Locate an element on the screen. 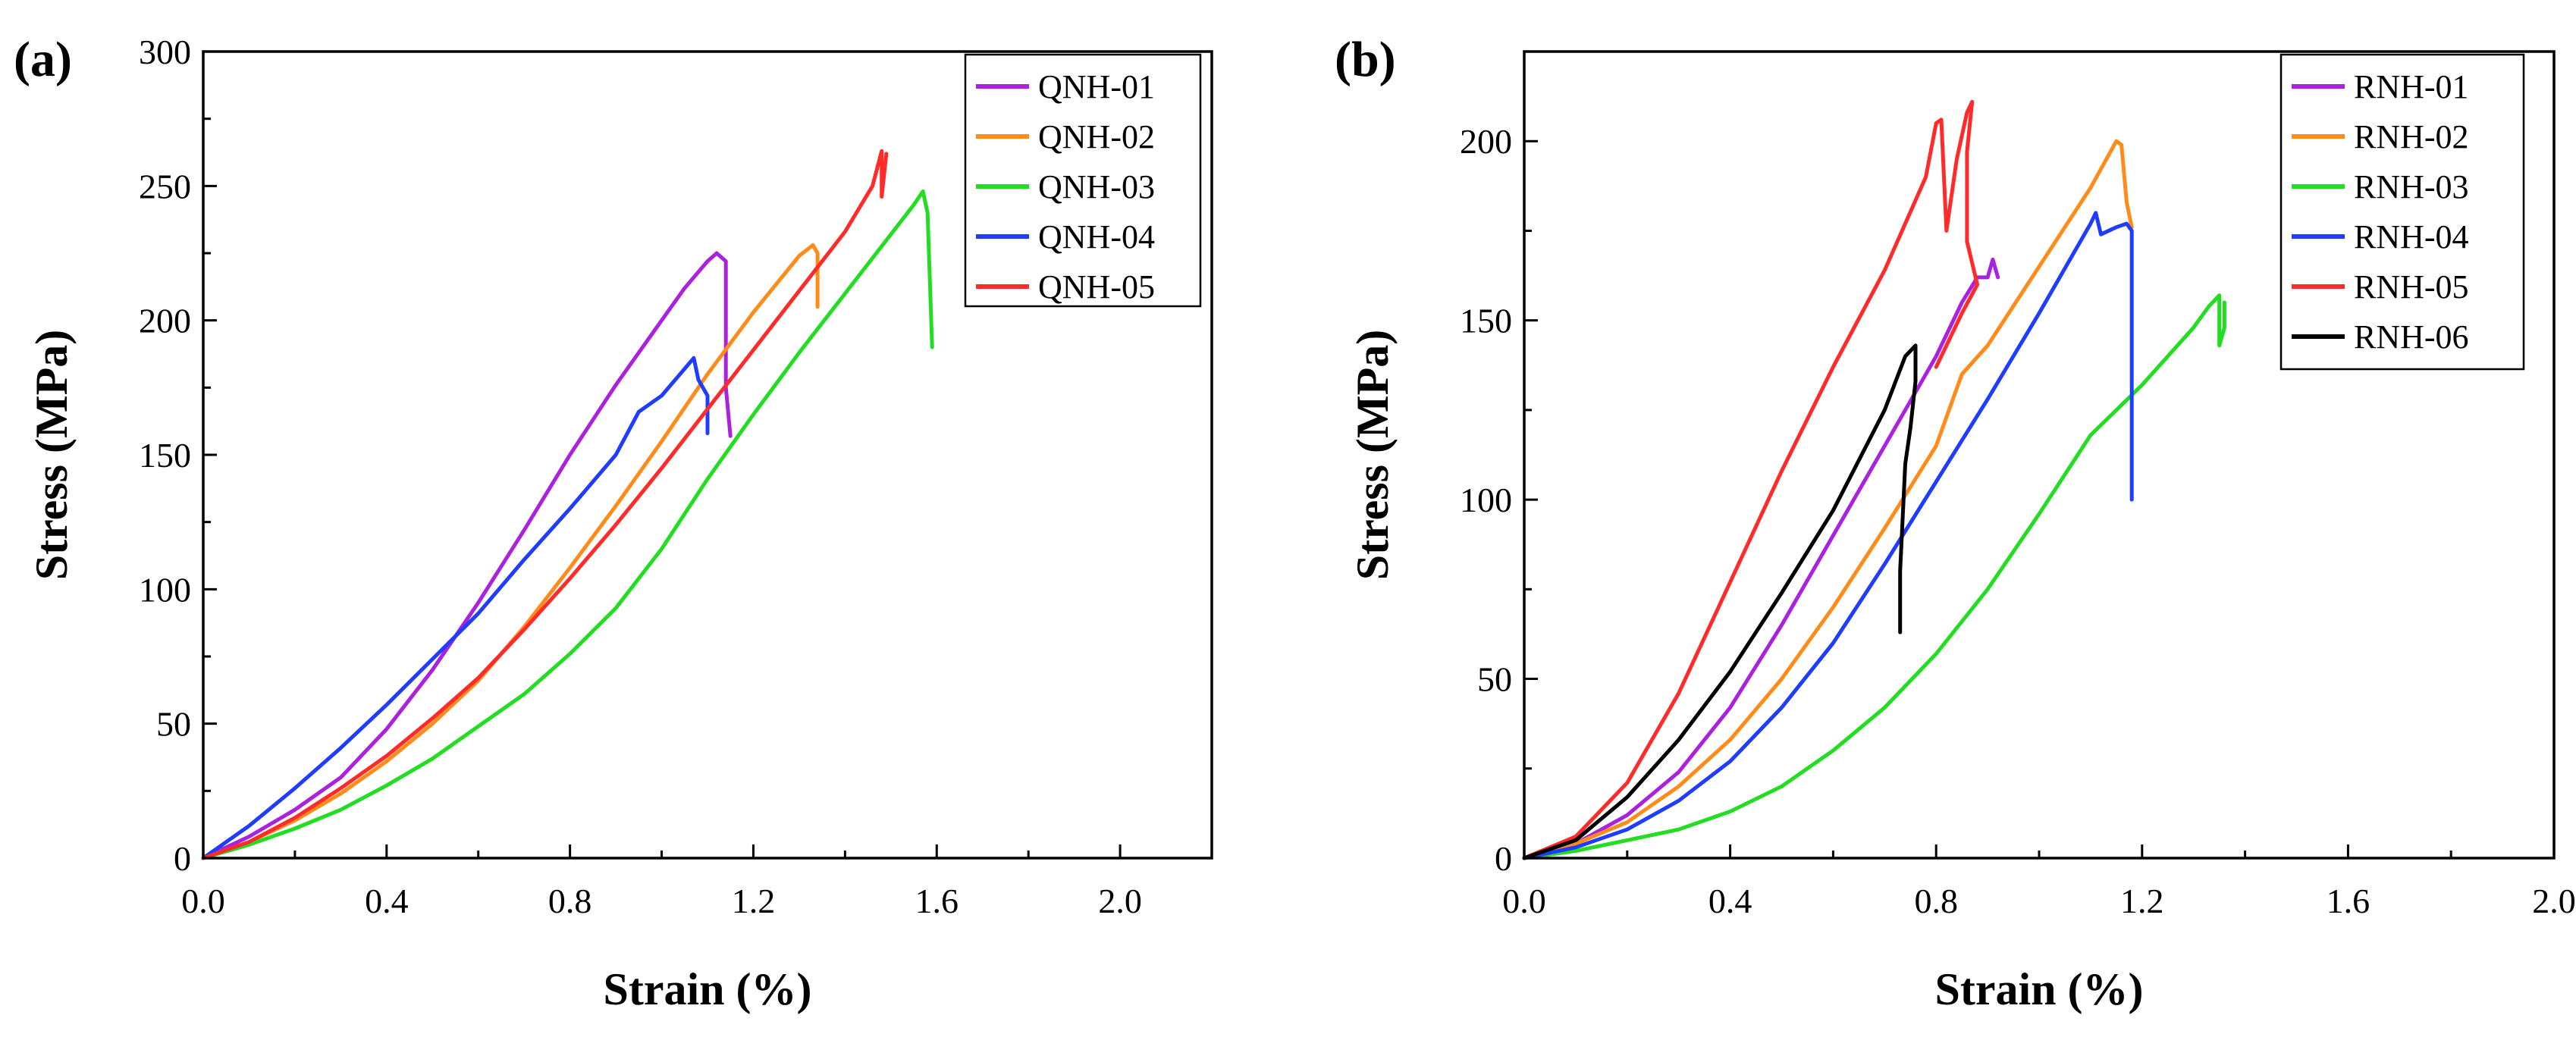  legend-entry: QNH-03 is located at coordinates (1096, 186).